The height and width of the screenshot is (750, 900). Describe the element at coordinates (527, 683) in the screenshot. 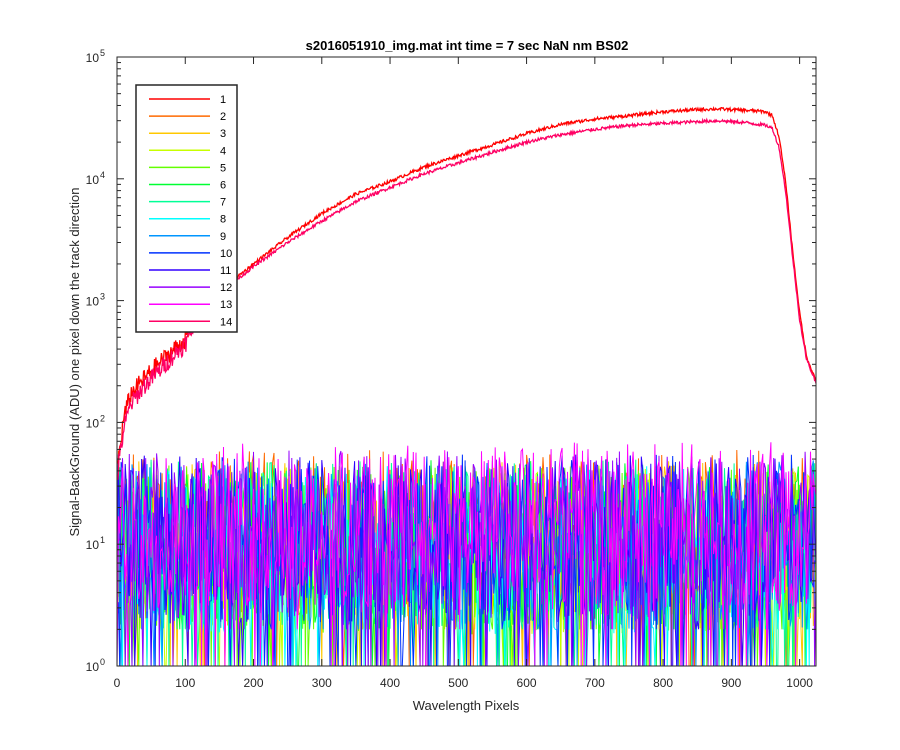

I see `x-tick-label: 600` at that location.